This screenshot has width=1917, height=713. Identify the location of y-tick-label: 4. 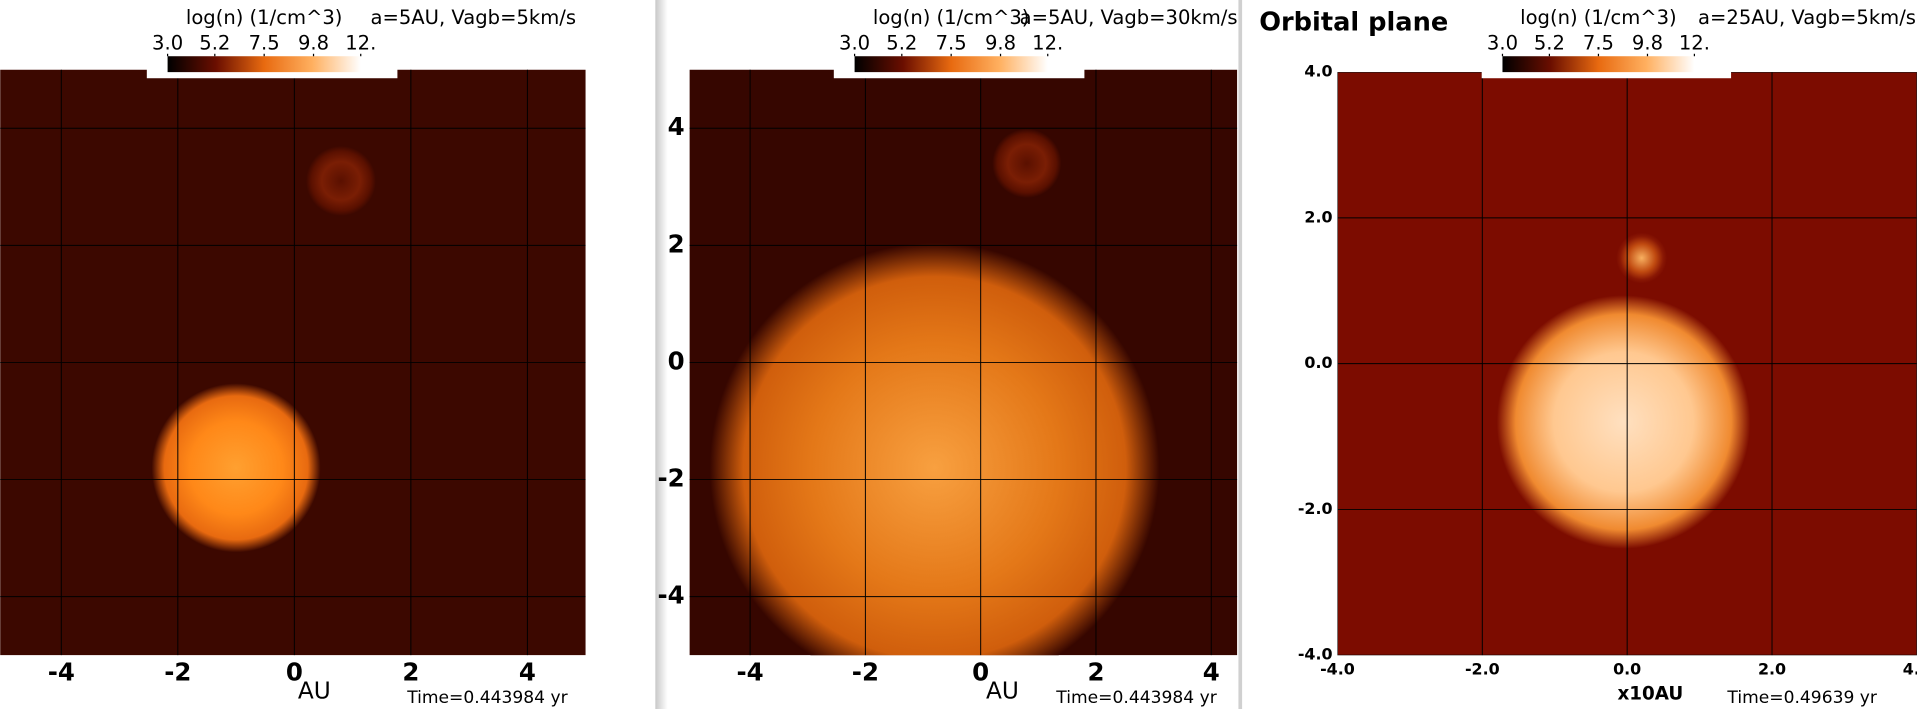
(676, 126).